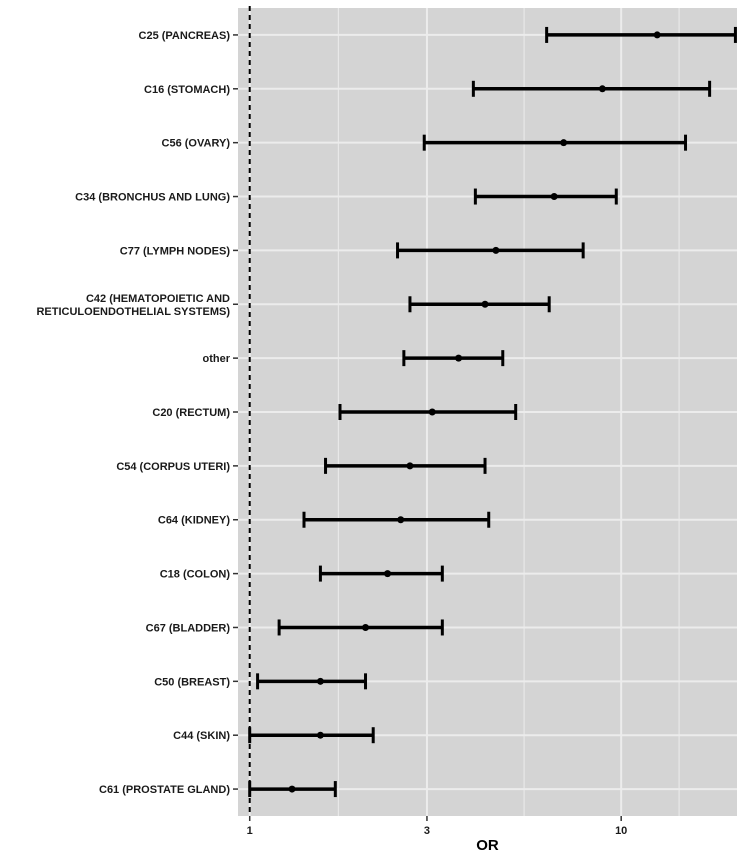 The image size is (742, 857). What do you see at coordinates (188, 628) in the screenshot?
I see `y-tick-label: C67 (BLADDER)` at bounding box center [188, 628].